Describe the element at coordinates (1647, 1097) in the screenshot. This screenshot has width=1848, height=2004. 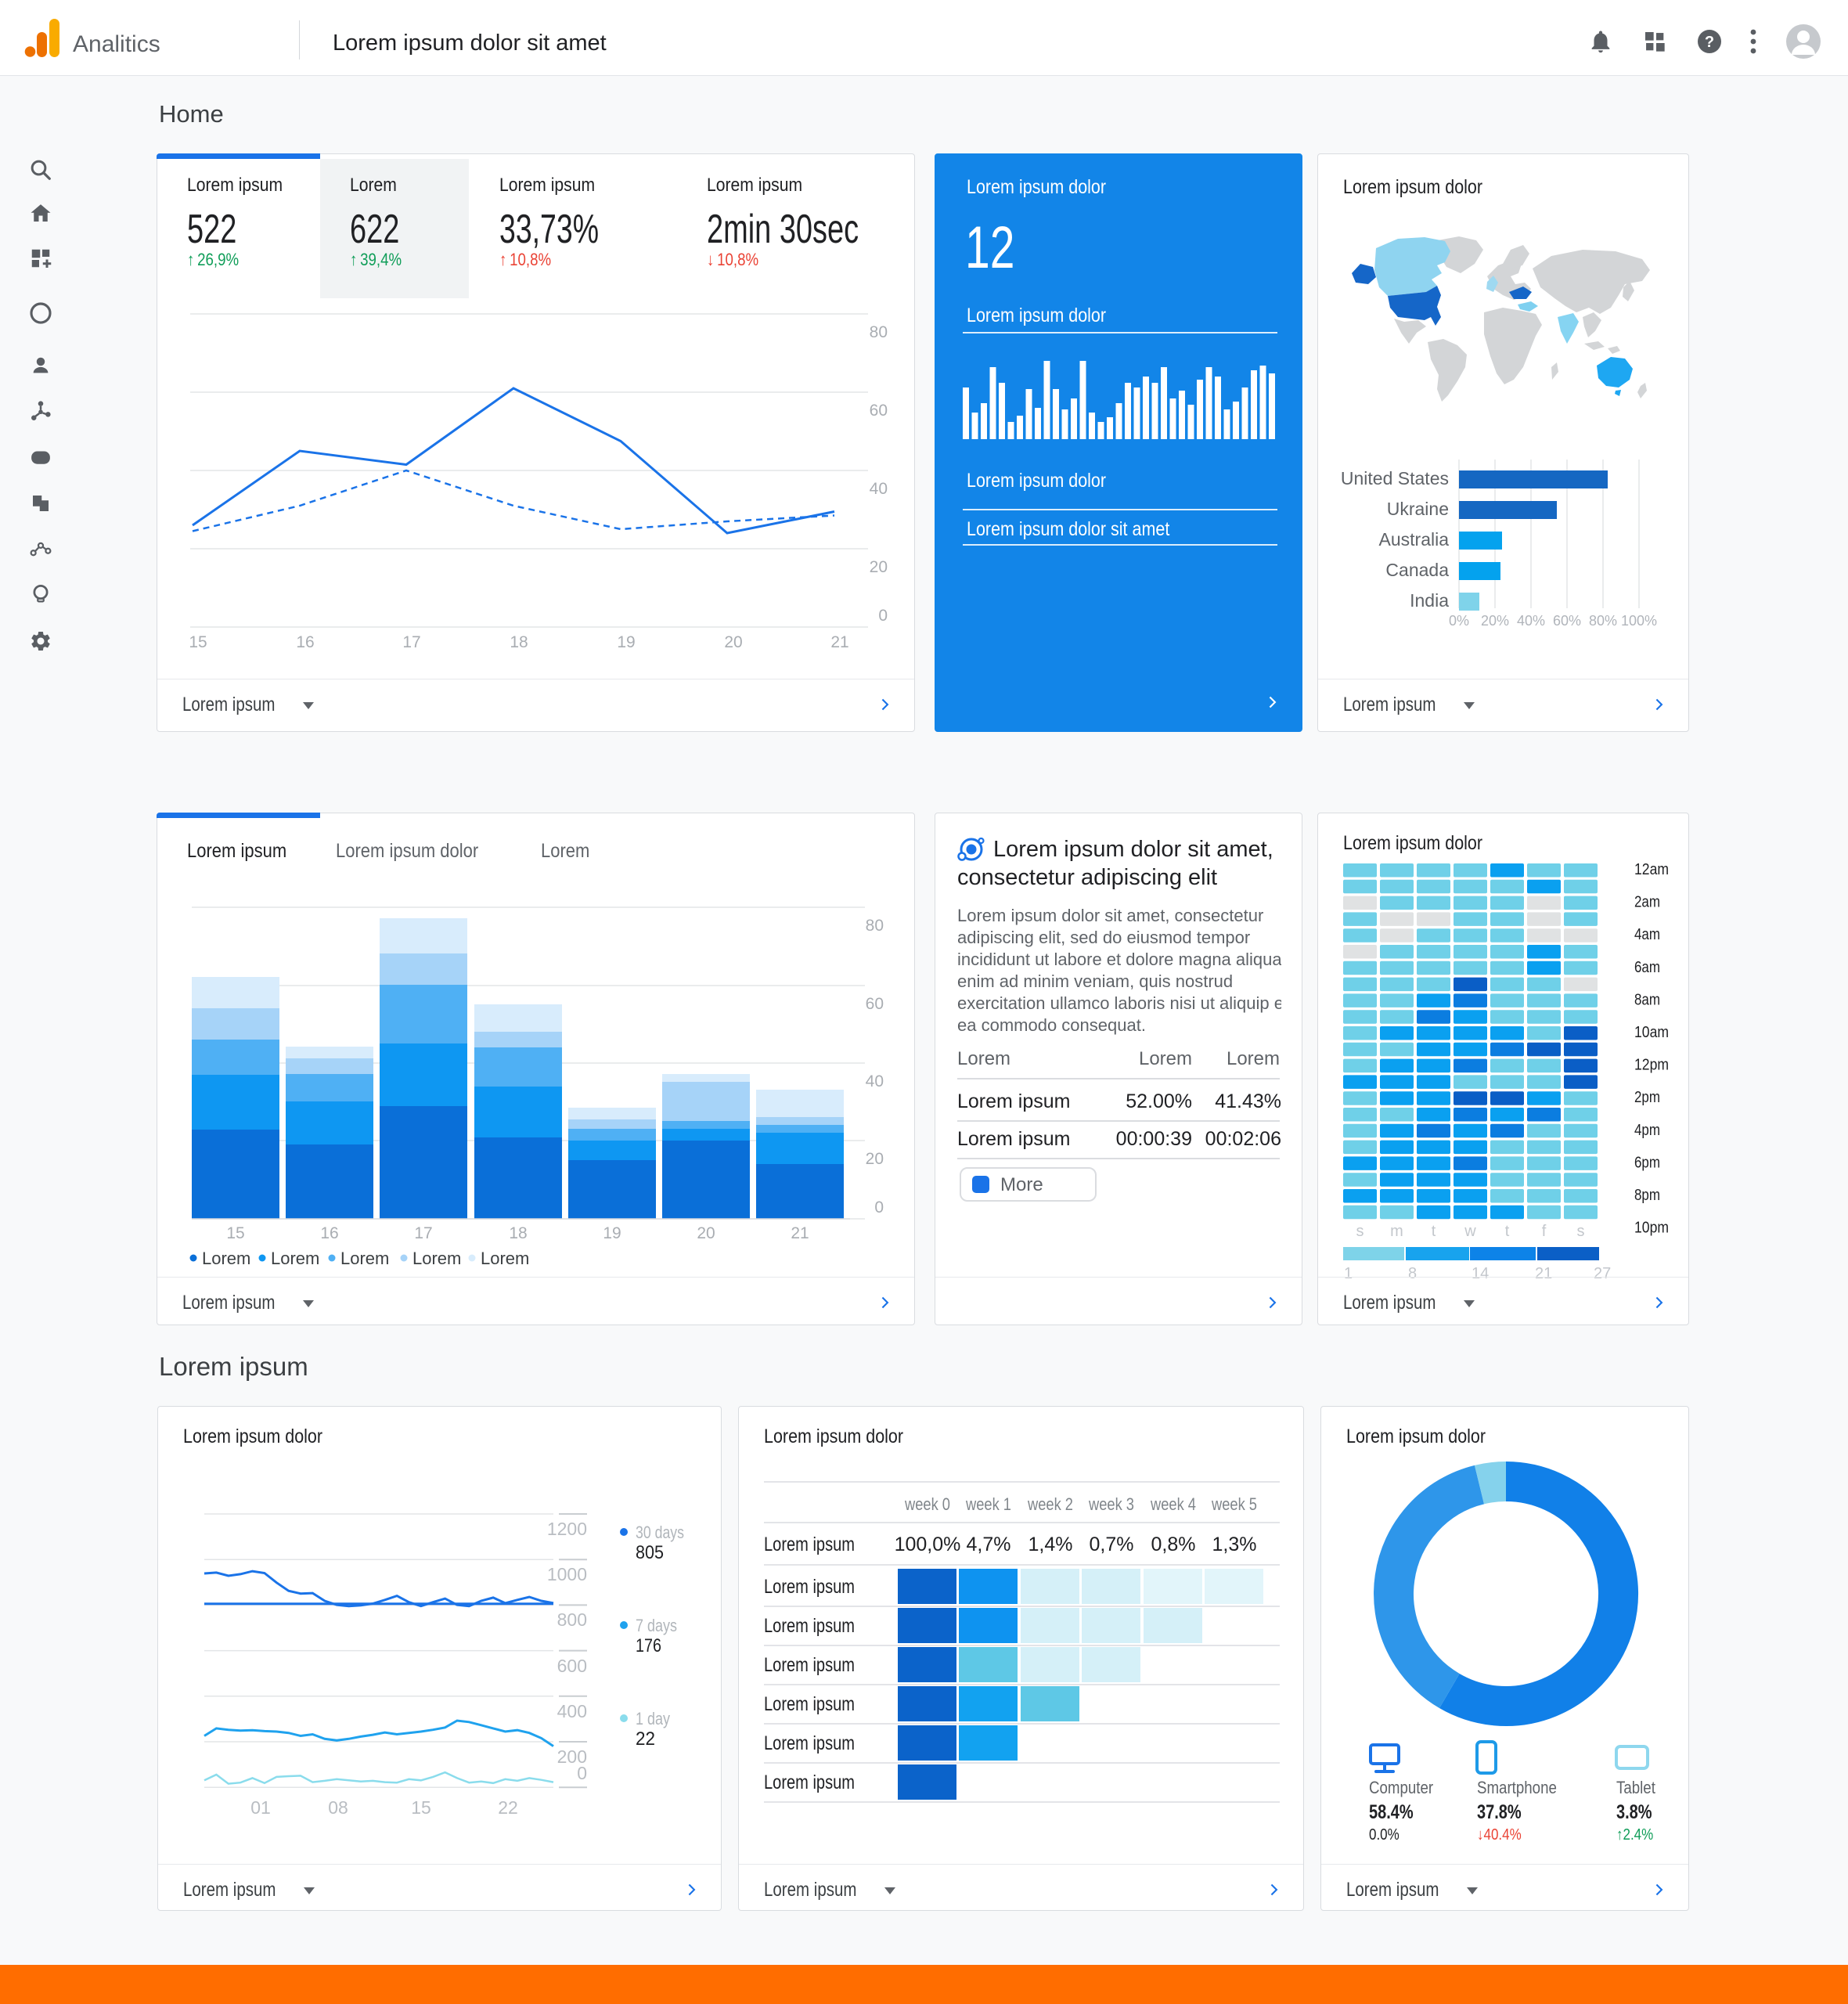
I see `svg-text: 2pm` at that location.